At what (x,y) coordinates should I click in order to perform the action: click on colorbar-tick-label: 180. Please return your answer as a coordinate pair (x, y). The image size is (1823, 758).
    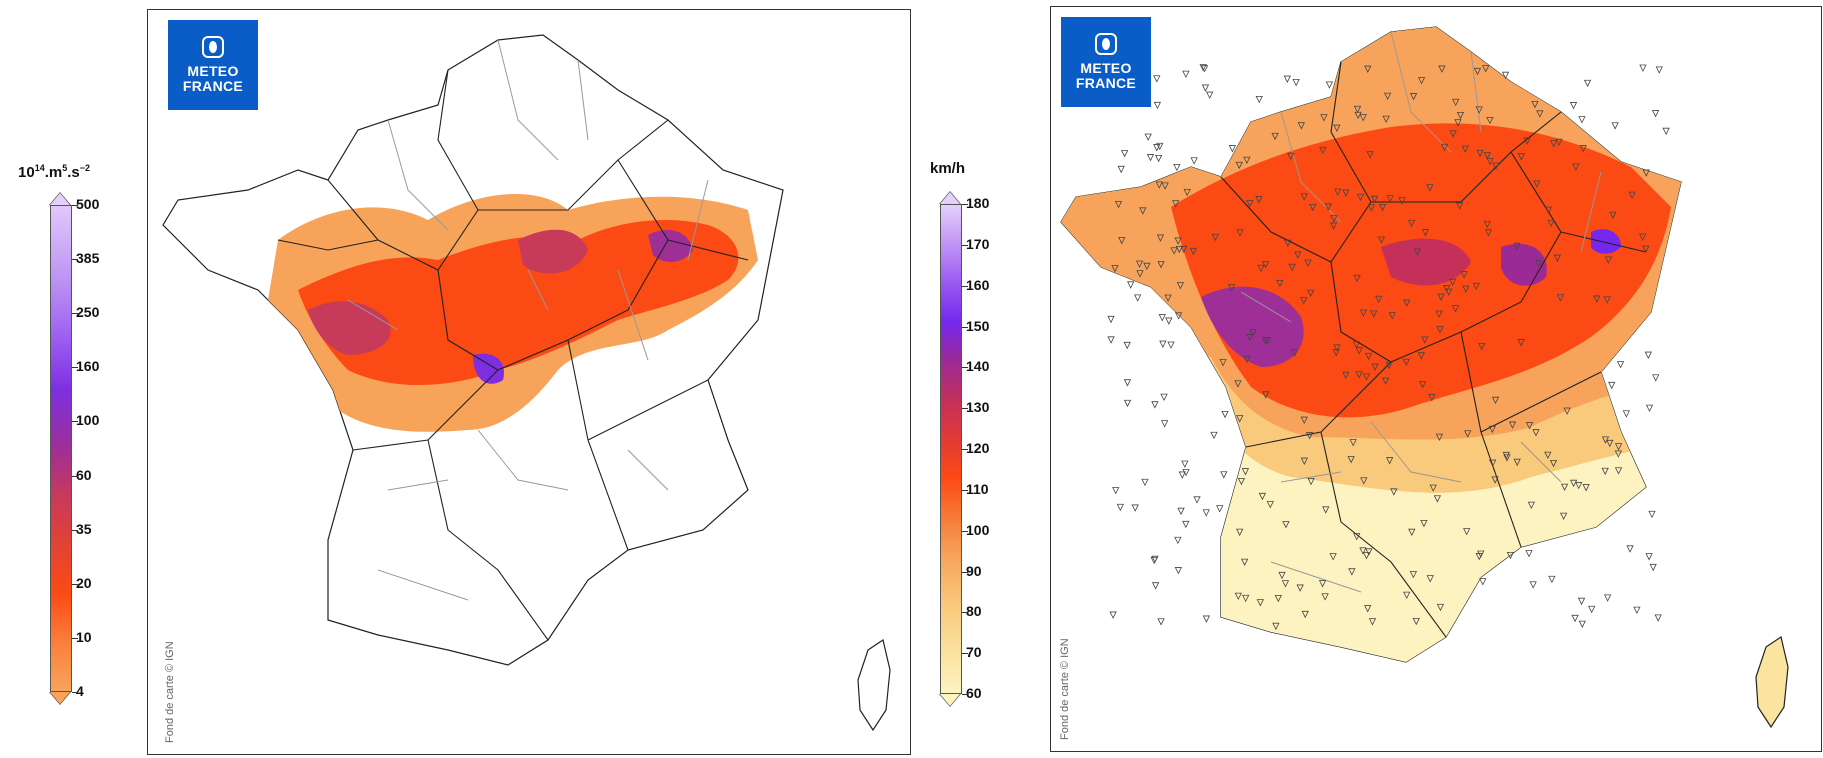
    Looking at the image, I should click on (978, 203).